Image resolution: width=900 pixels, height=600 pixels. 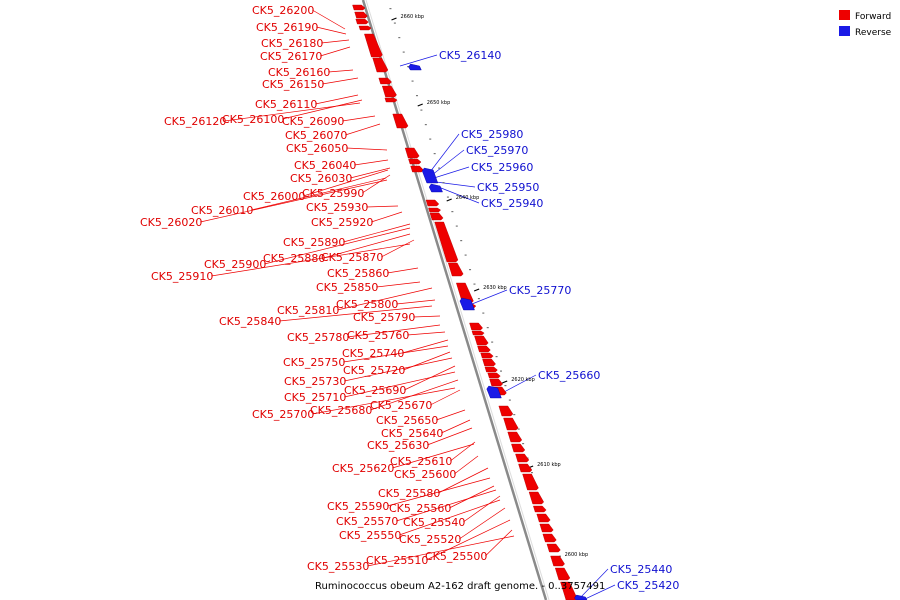 I want to click on gene-label-forward: CK5_25800, so click(x=367, y=304).